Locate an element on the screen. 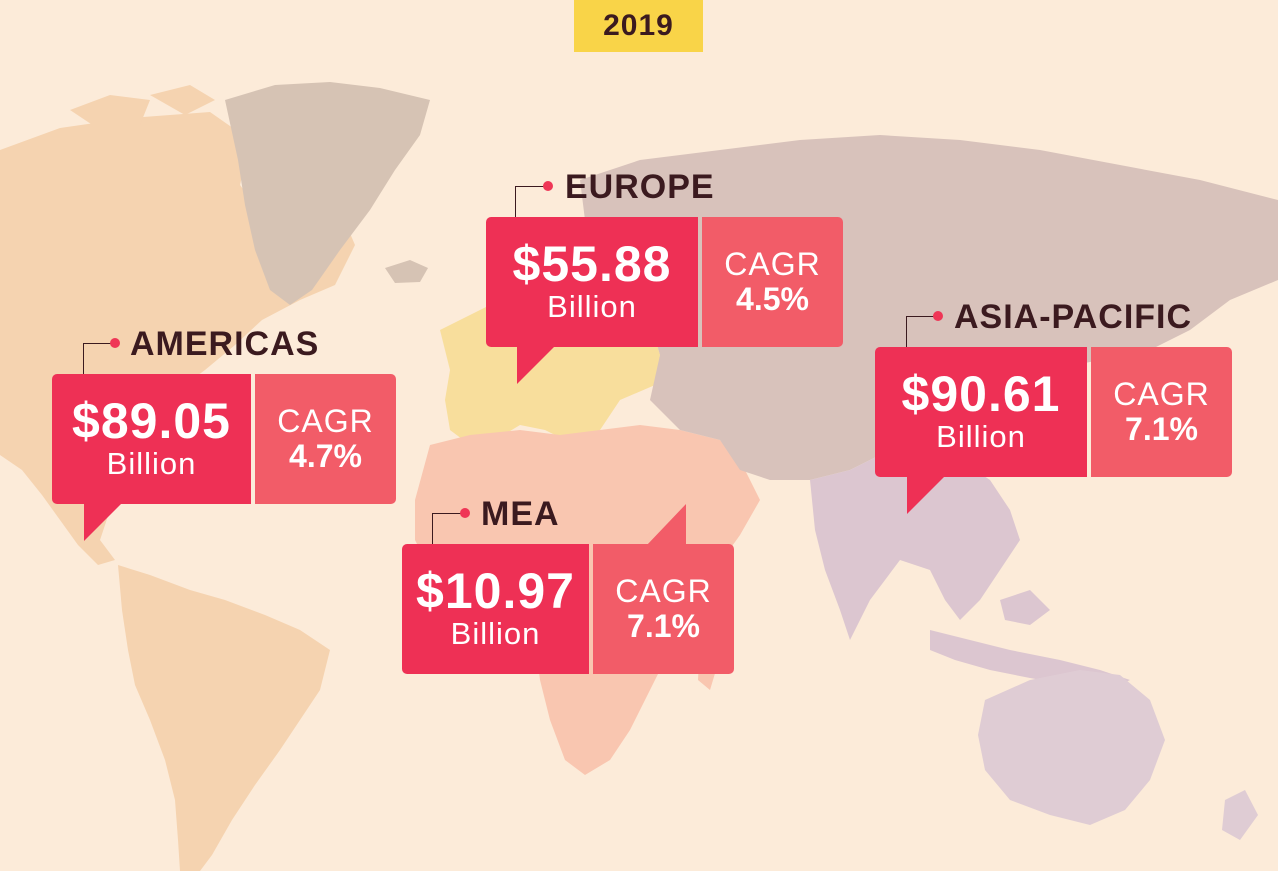 Image resolution: width=1278 pixels, height=871 pixels. market-value-box: $89.05 Billion is located at coordinates (151, 439).